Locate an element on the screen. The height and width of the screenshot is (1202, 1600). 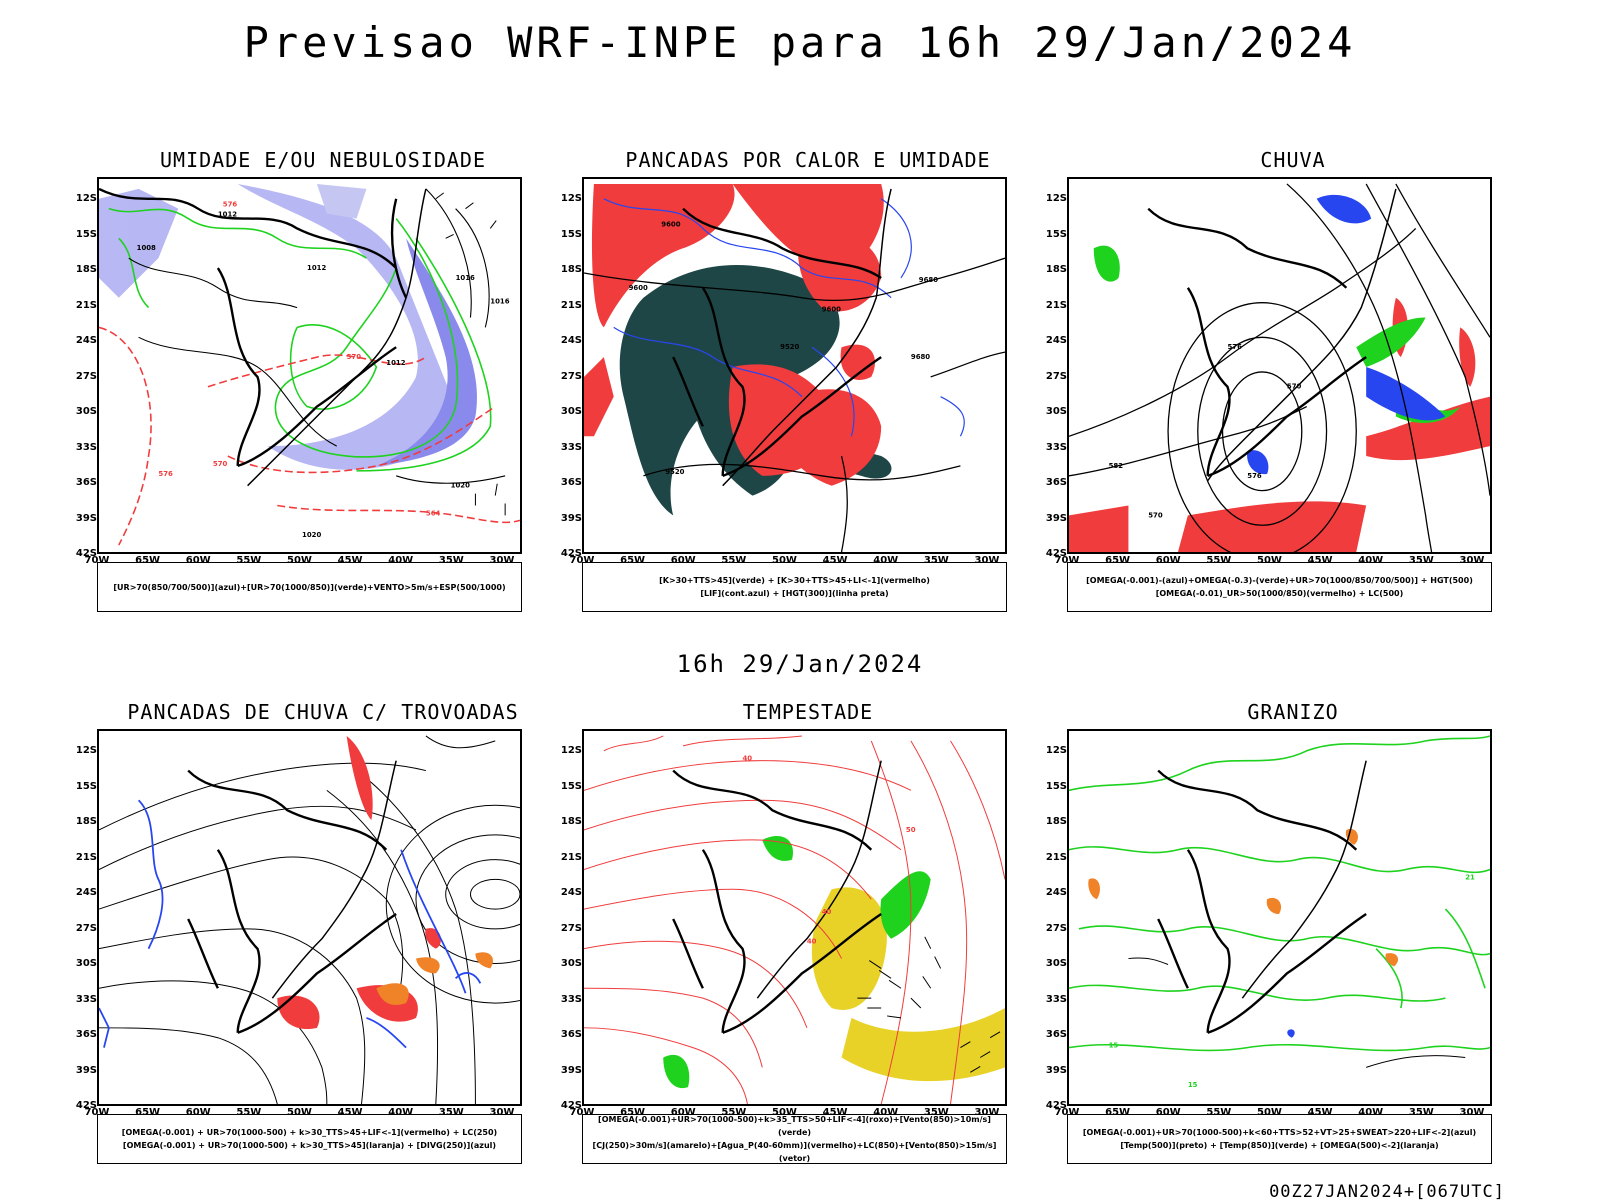
panel-thunderstorm-showers: PANCADAS DE CHUVA C/ TROVOADAS is located at coordinates (323, 935).